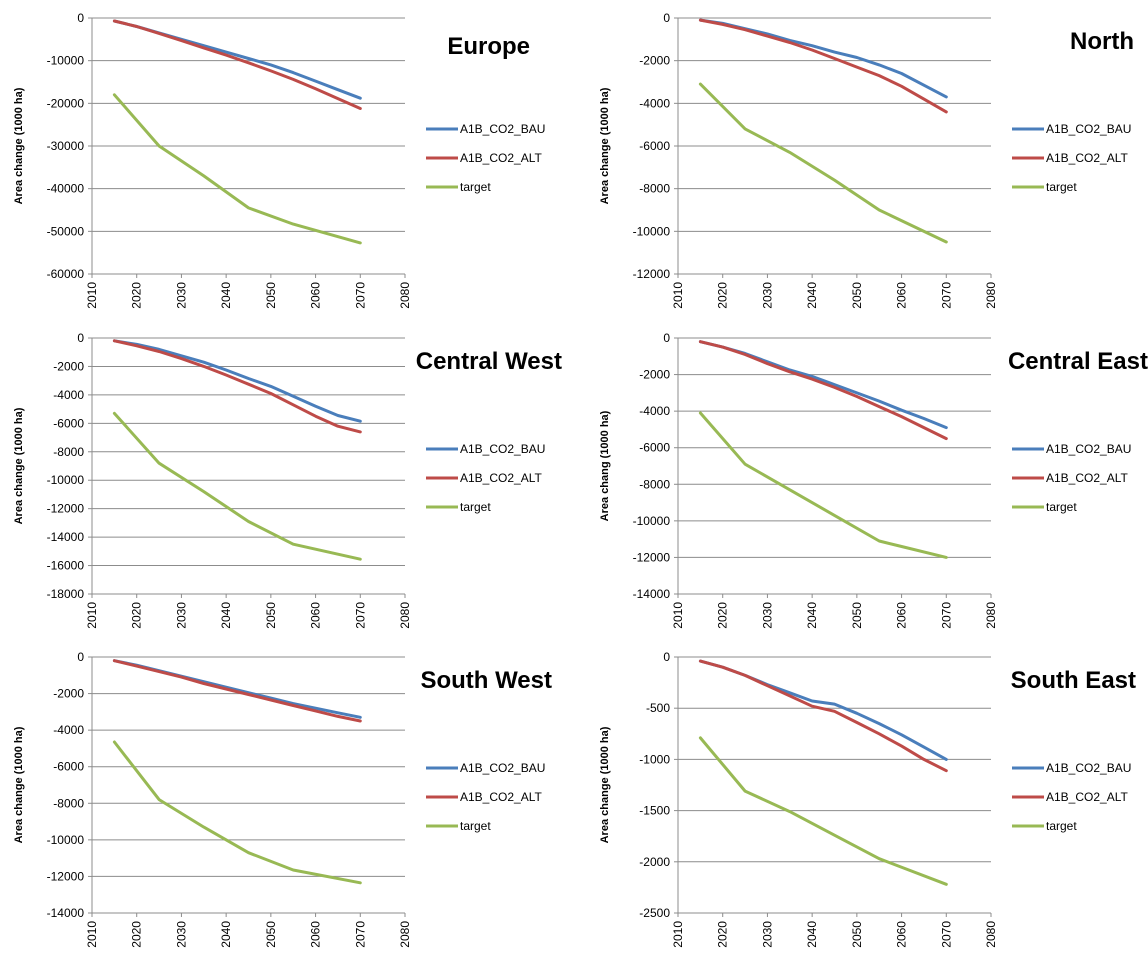  What do you see at coordinates (654, 103) in the screenshot?
I see `y-tick-label: -4000` at bounding box center [654, 103].